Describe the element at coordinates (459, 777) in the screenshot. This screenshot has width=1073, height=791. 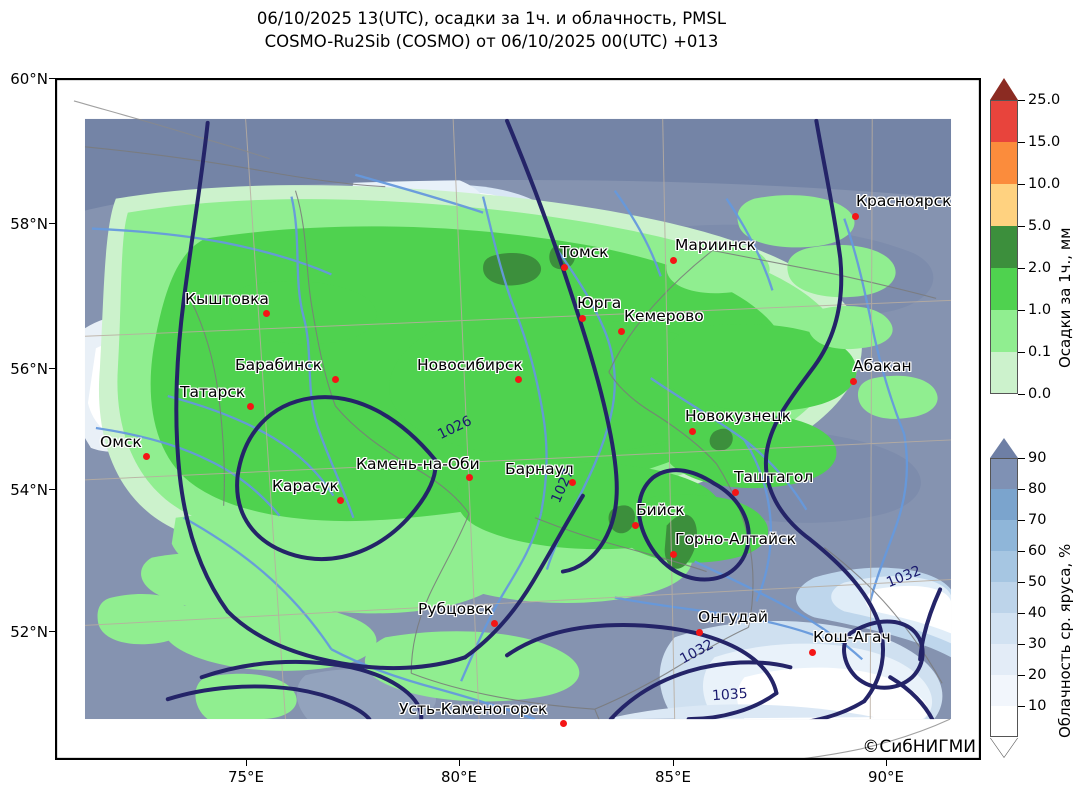
I see `x-tick-label: 80°E` at that location.